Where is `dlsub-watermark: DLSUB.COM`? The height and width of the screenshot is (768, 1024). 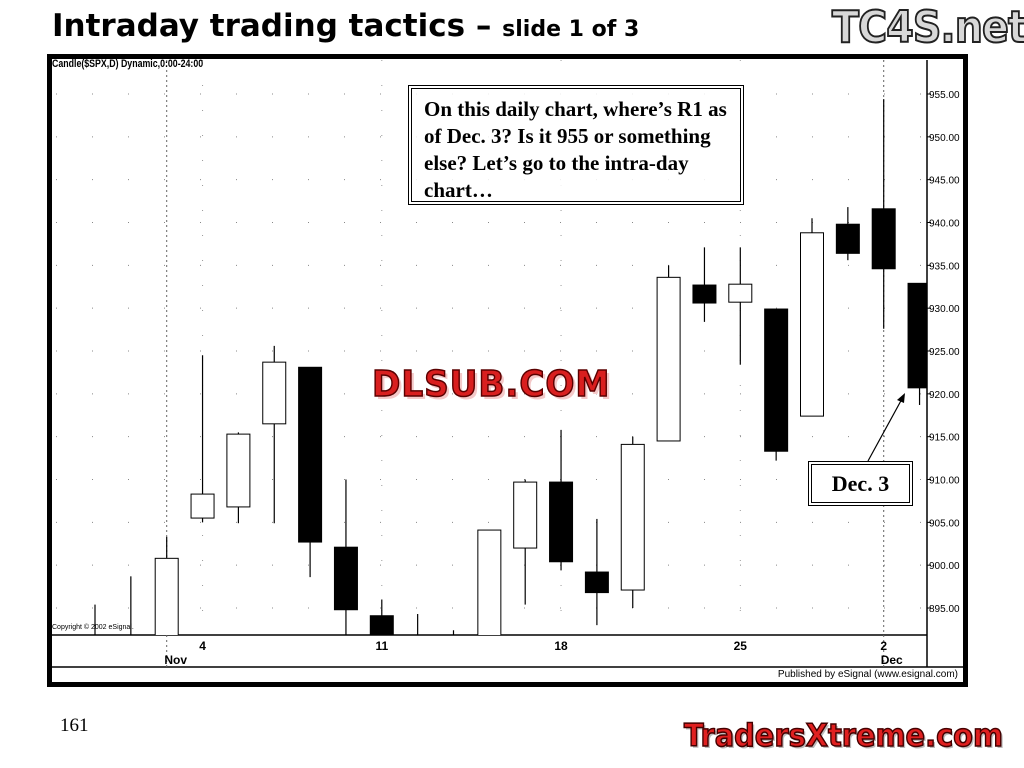 dlsub-watermark: DLSUB.COM is located at coordinates (491, 384).